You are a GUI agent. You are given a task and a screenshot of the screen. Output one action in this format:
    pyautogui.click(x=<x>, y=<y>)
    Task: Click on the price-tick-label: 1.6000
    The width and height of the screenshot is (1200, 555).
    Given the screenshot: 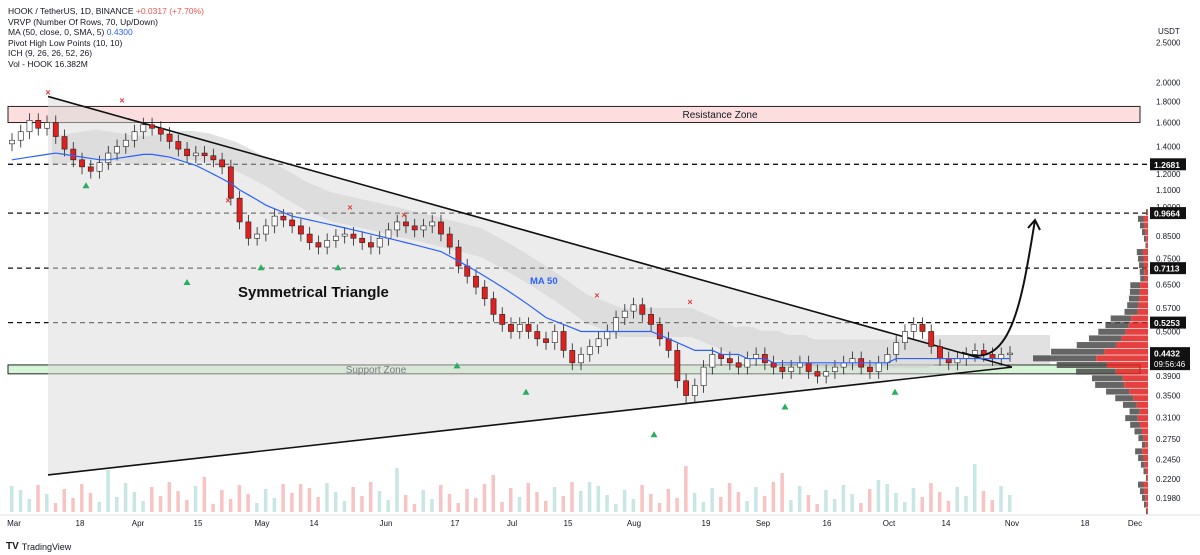 What is the action you would take?
    pyautogui.click(x=1168, y=123)
    